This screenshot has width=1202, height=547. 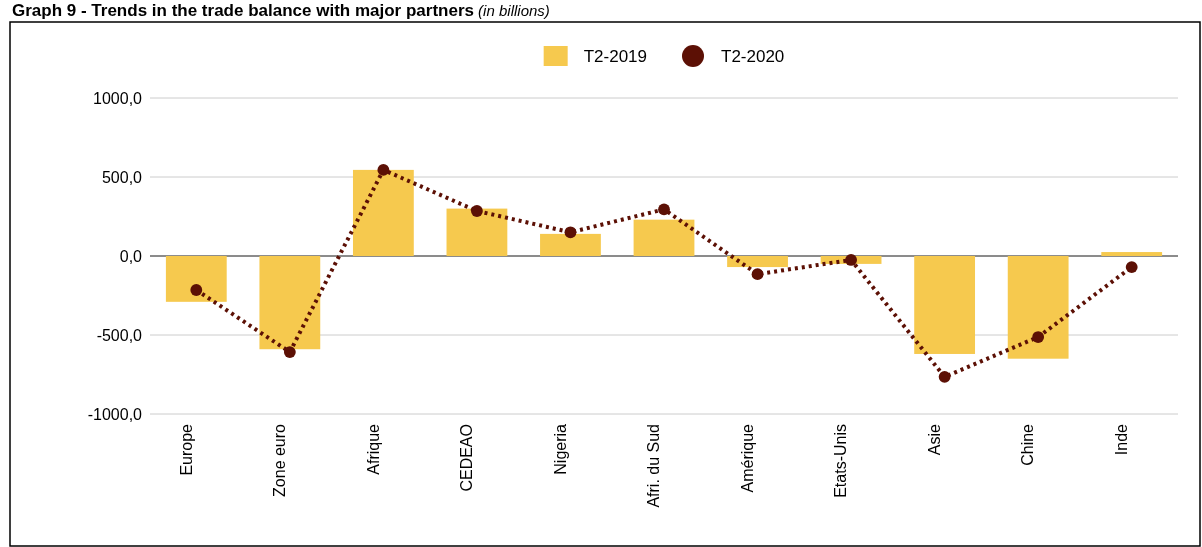 I want to click on x-tick-label: Afrique, so click(x=373, y=449).